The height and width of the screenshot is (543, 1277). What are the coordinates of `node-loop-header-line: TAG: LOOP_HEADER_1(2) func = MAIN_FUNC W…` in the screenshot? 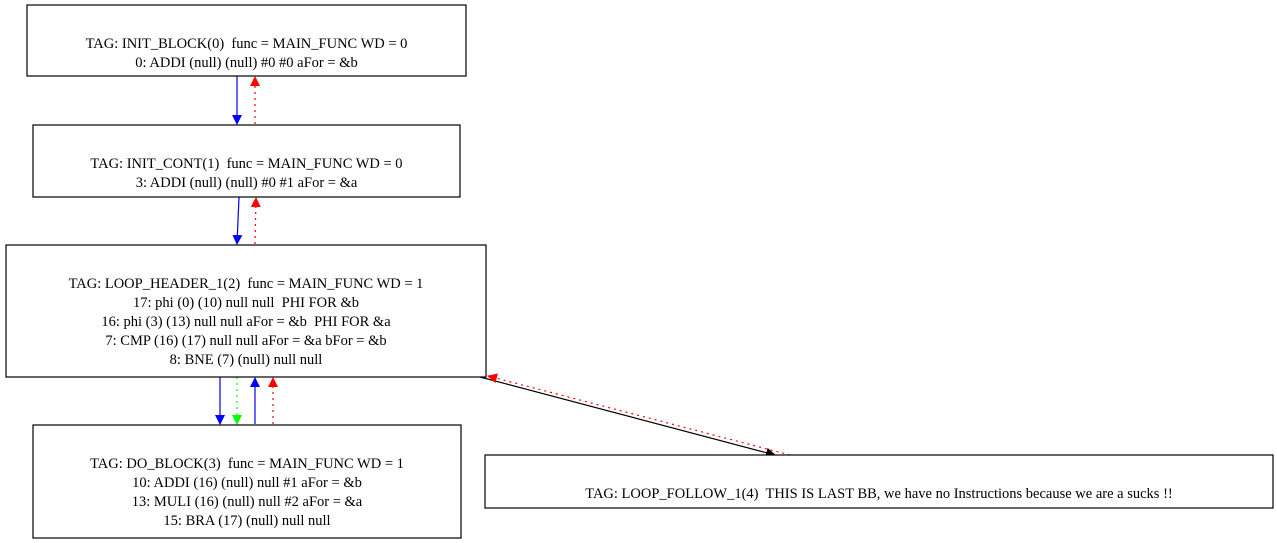 It's located at (246, 284).